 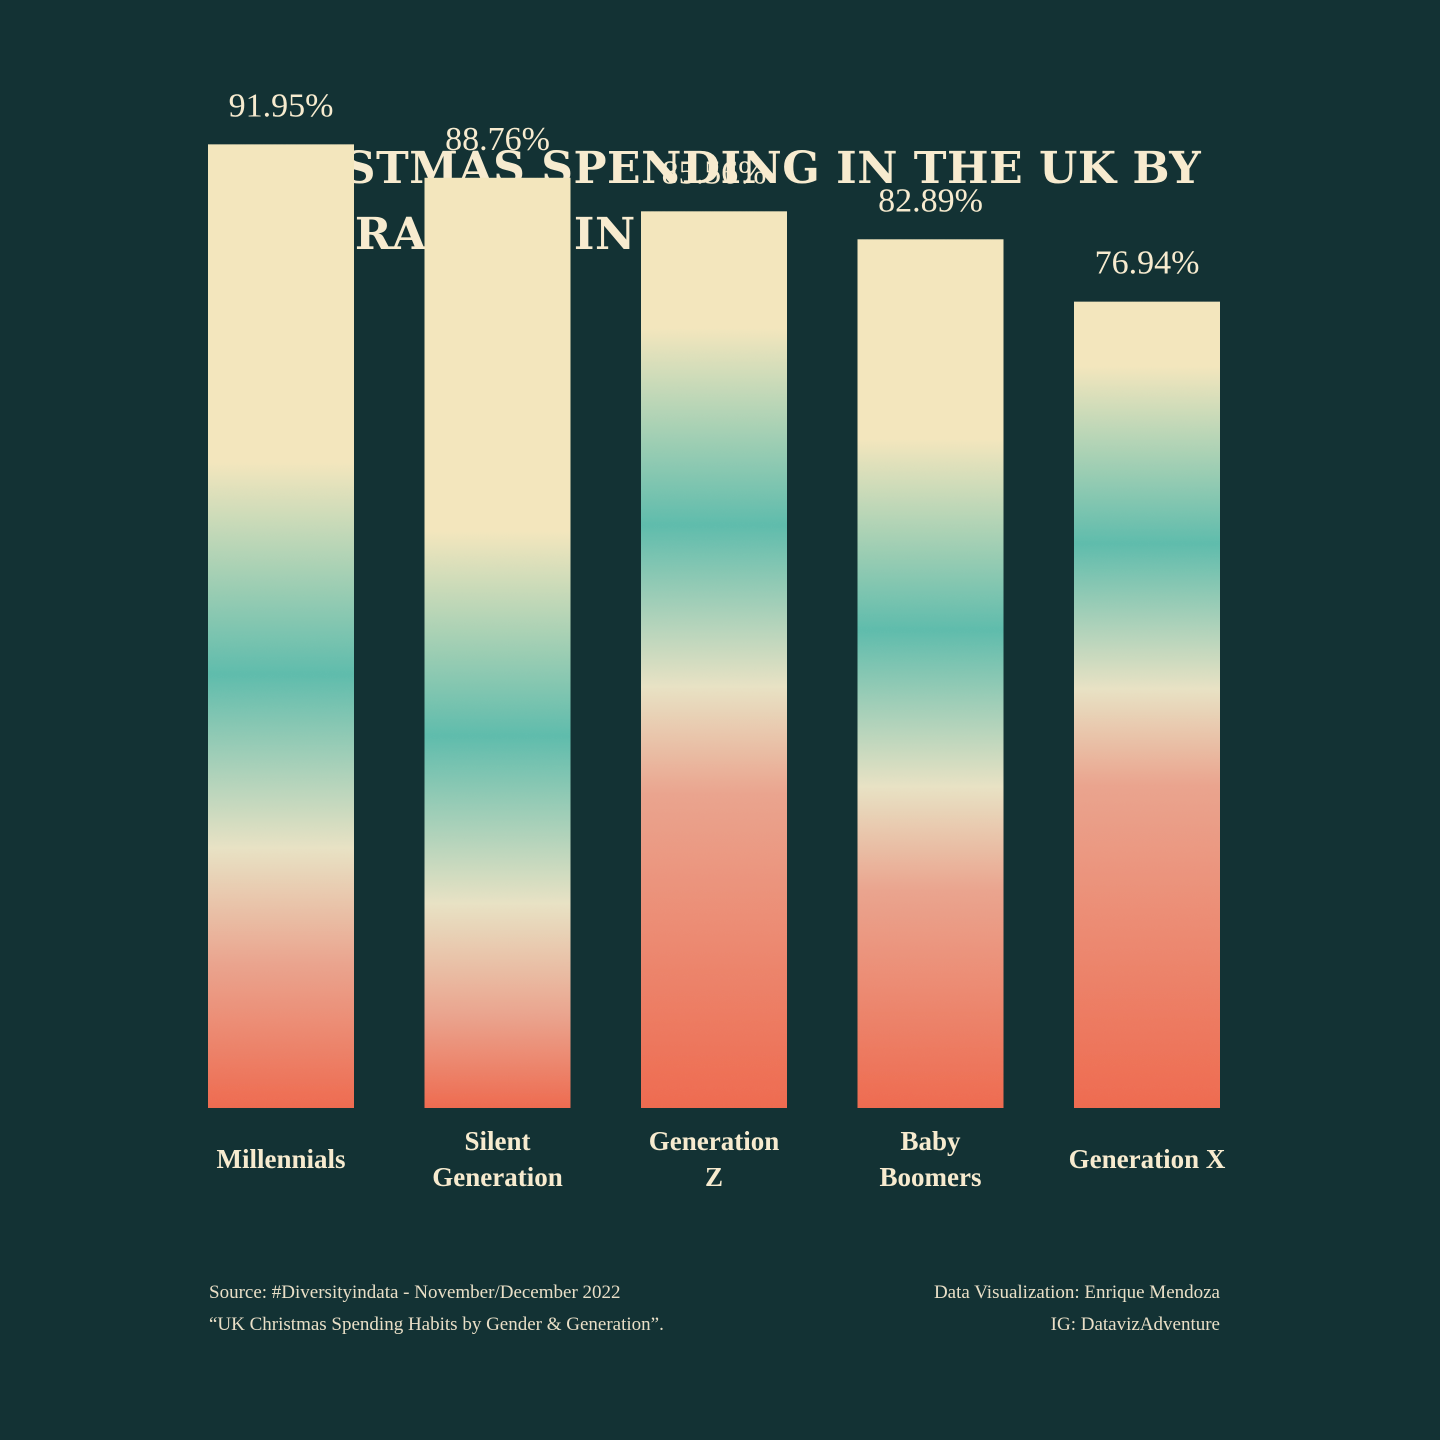 What do you see at coordinates (497, 1159) in the screenshot?
I see `category-label-1: Silent Generation` at bounding box center [497, 1159].